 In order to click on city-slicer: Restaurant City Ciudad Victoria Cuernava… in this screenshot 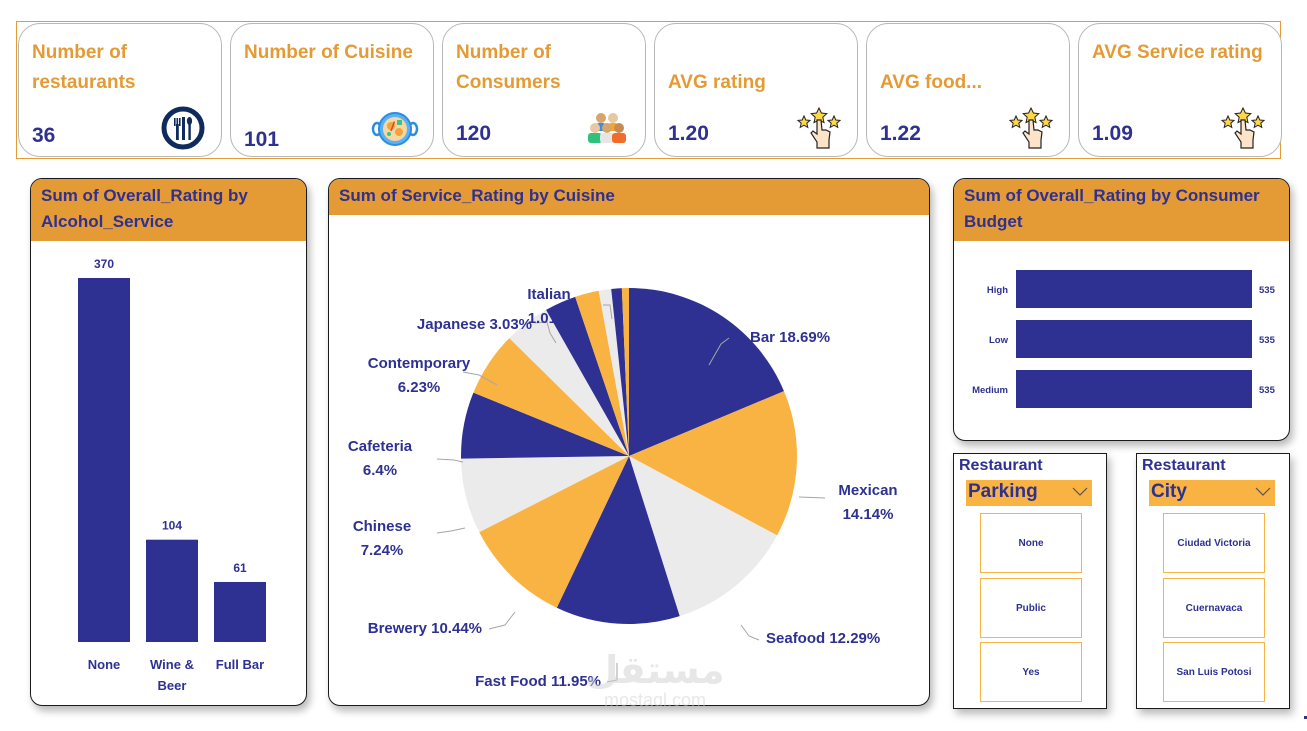, I will do `click(1213, 581)`.